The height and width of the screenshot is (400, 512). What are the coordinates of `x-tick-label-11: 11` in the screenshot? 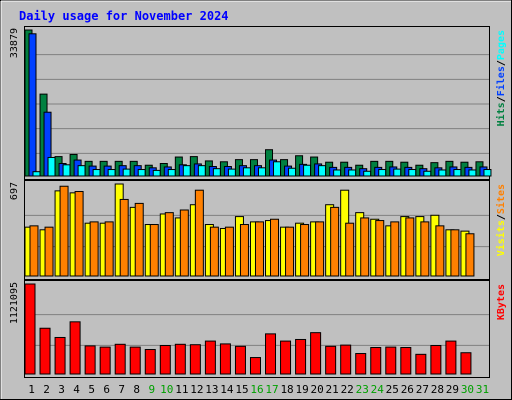 It's located at (181, 389).